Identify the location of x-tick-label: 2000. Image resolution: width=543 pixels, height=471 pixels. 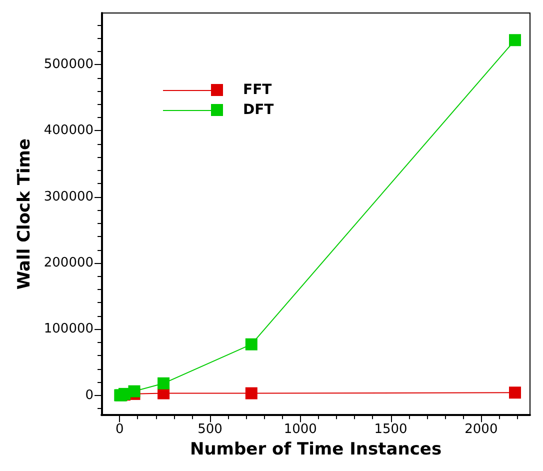
(481, 430).